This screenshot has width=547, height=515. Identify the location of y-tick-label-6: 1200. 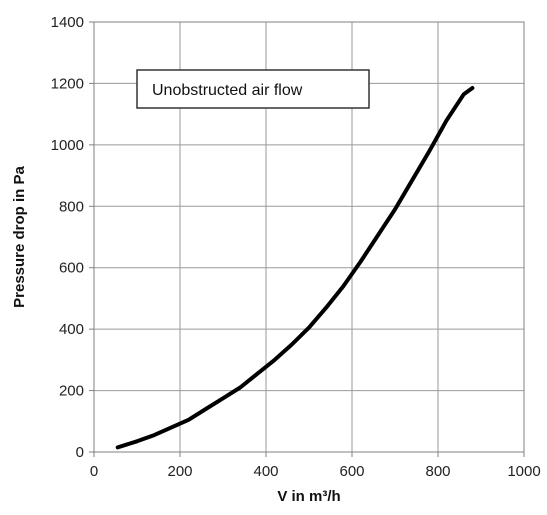
(67, 83).